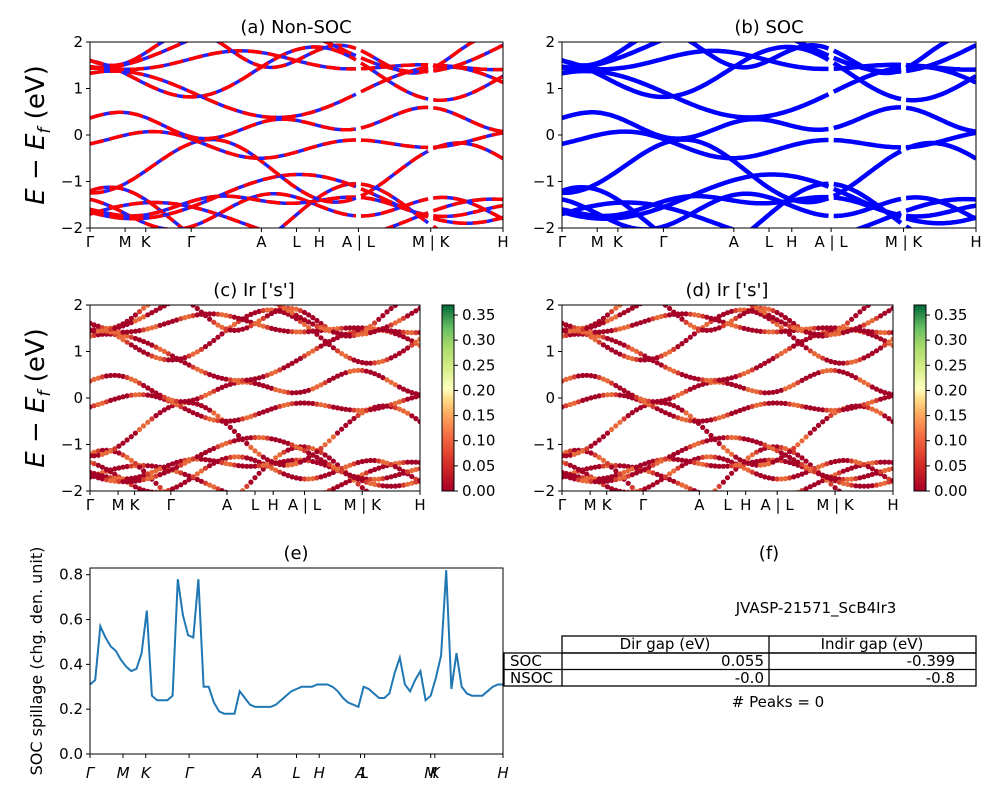 The width and height of the screenshot is (1000, 804). Describe the element at coordinates (90, 505) in the screenshot. I see `k-label: Γ` at that location.